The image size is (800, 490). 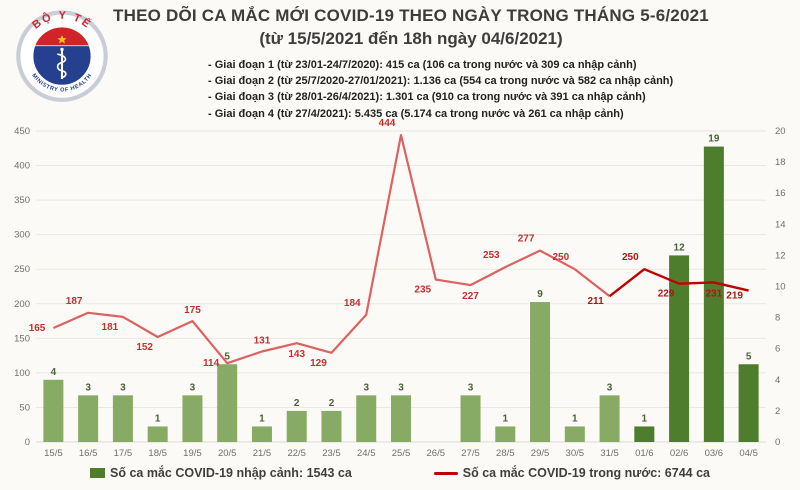 I want to click on legend-domestic-label: Số ca mắc COVID-19 trong nước: 6744 ca, so click(x=586, y=473).